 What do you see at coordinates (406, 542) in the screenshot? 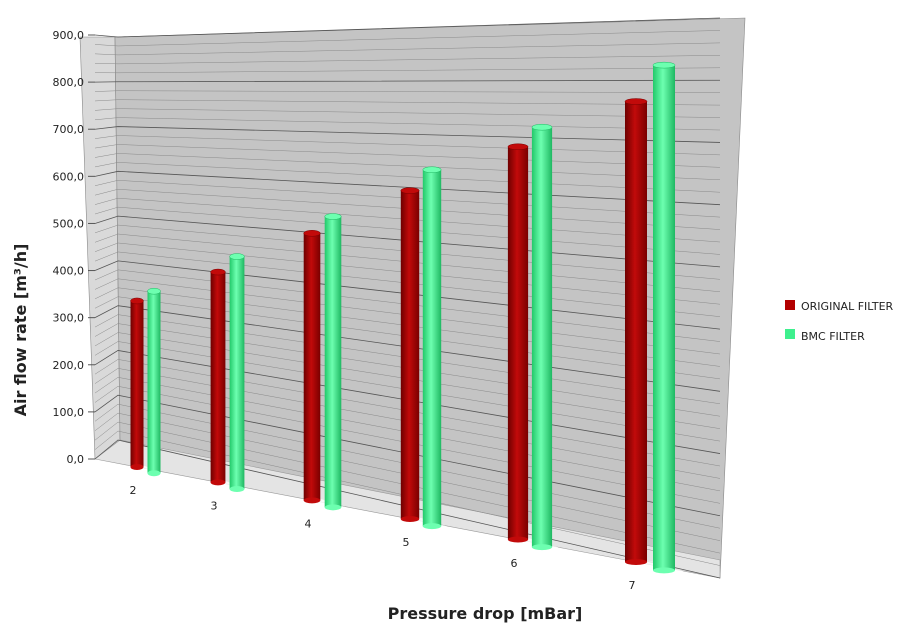
I see `x-tick-label: 5` at bounding box center [406, 542].